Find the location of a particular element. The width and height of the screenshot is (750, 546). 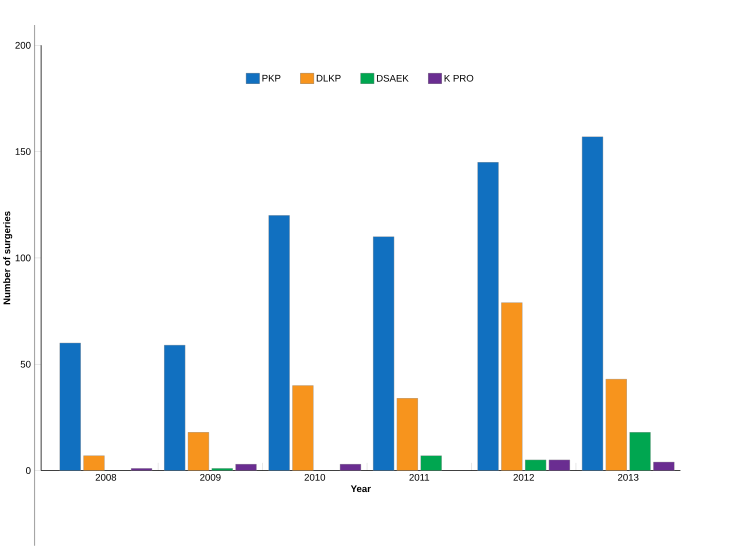

legend-label: K PRO is located at coordinates (459, 78).